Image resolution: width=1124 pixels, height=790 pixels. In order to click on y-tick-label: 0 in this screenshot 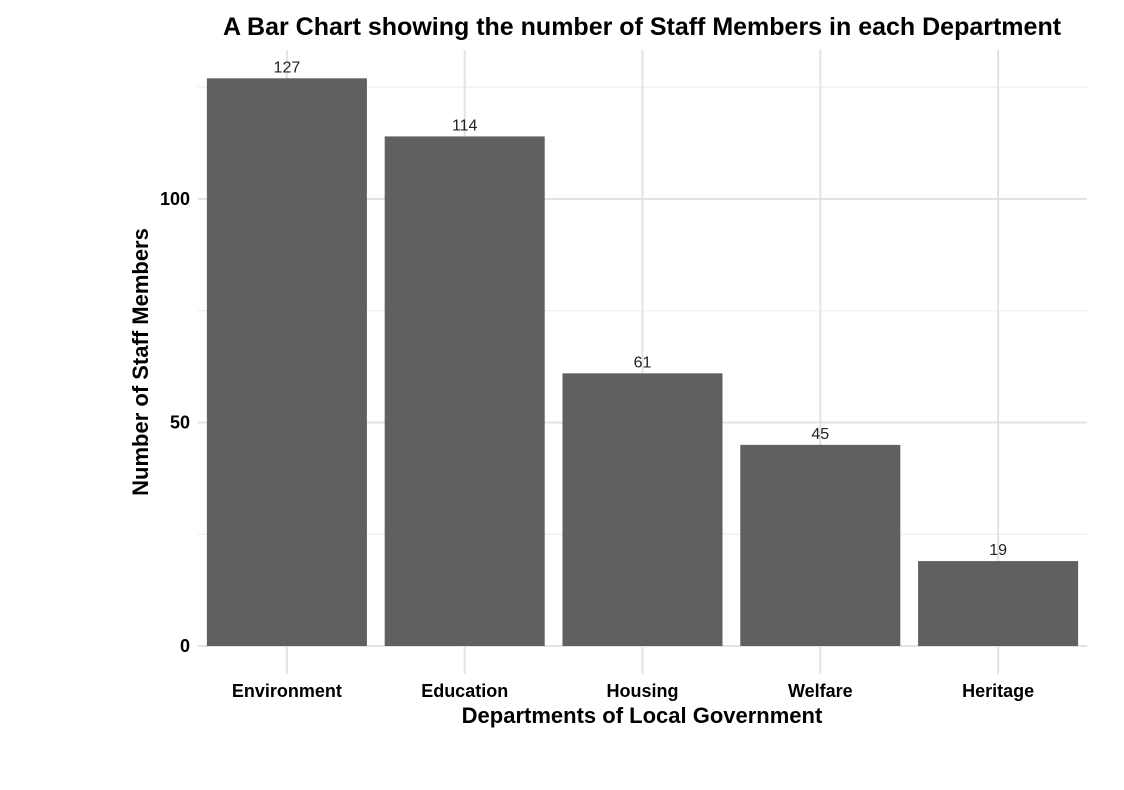, I will do `click(185, 646)`.